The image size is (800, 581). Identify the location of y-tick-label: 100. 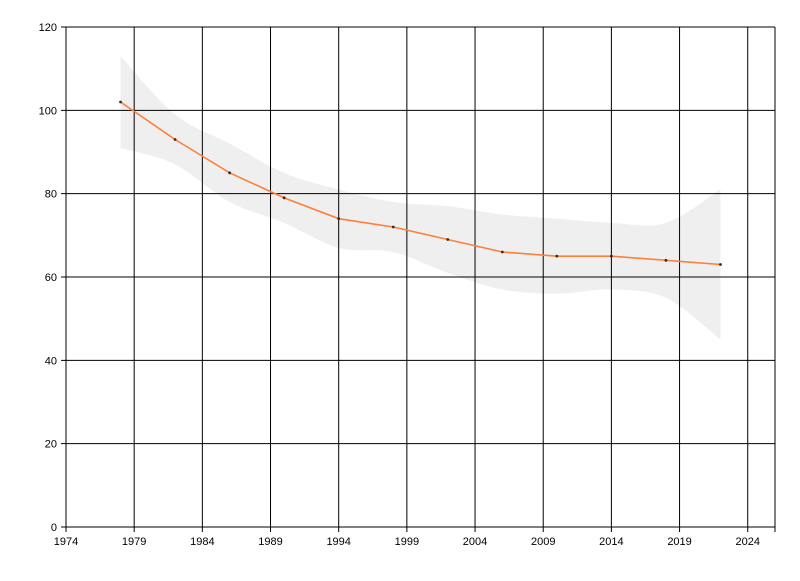
(48, 111).